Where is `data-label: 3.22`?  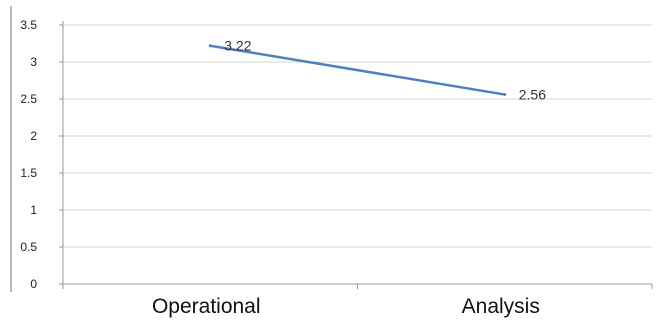 data-label: 3.22 is located at coordinates (237, 46).